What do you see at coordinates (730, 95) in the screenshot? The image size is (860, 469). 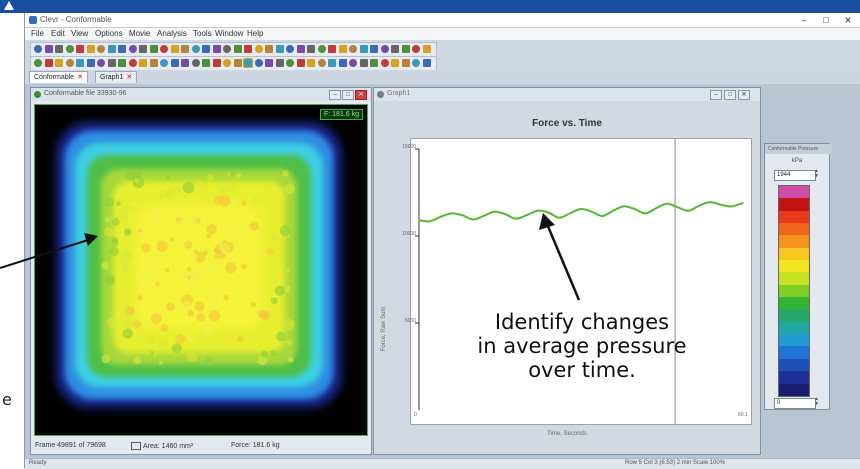 I see `graph-maximize-button: □` at bounding box center [730, 95].